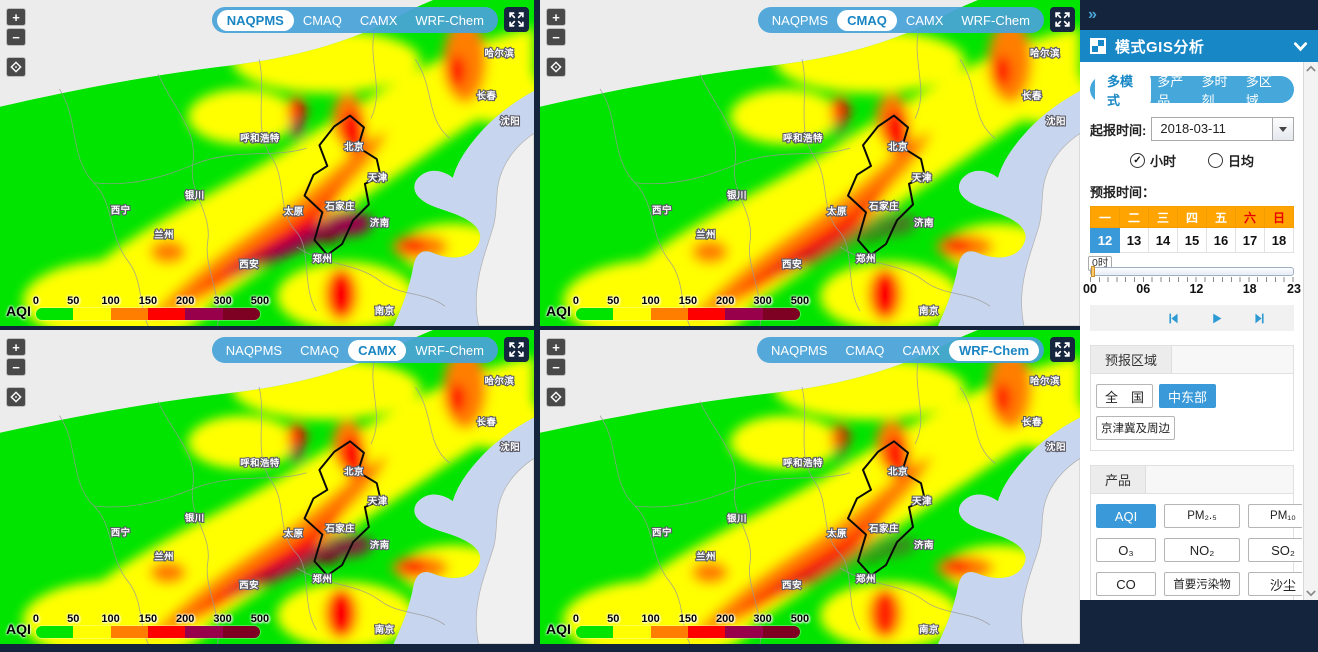 The height and width of the screenshot is (652, 1318). Describe the element at coordinates (1126, 550) in the screenshot. I see `product-o3: O₃` at that location.